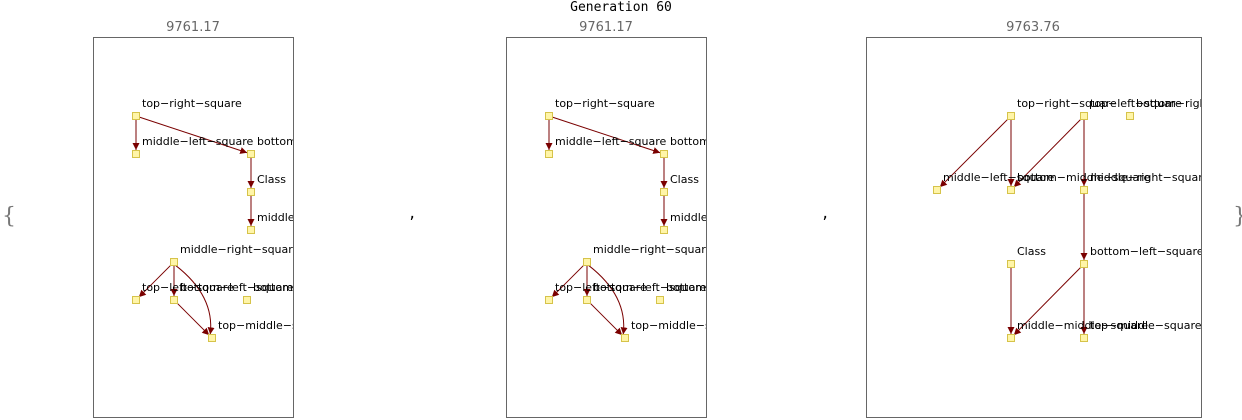 The width and height of the screenshot is (1242, 420). What do you see at coordinates (974, 153) in the screenshot?
I see `edge-trs-to-mls` at bounding box center [974, 153].